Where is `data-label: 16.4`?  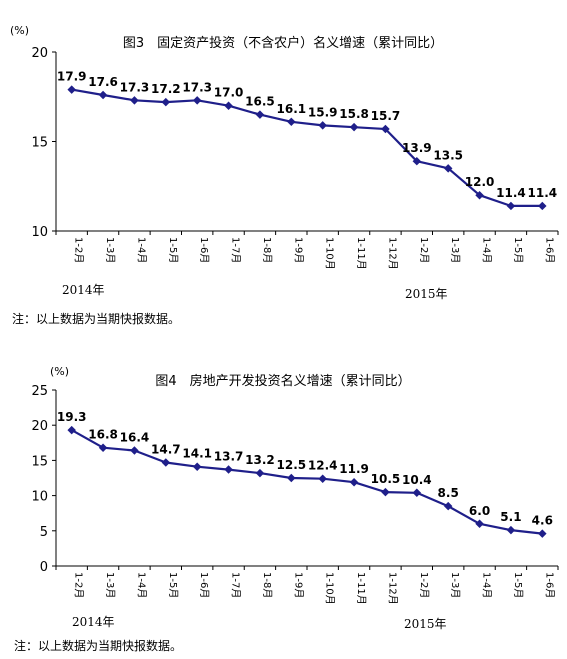 data-label: 16.4 is located at coordinates (135, 438).